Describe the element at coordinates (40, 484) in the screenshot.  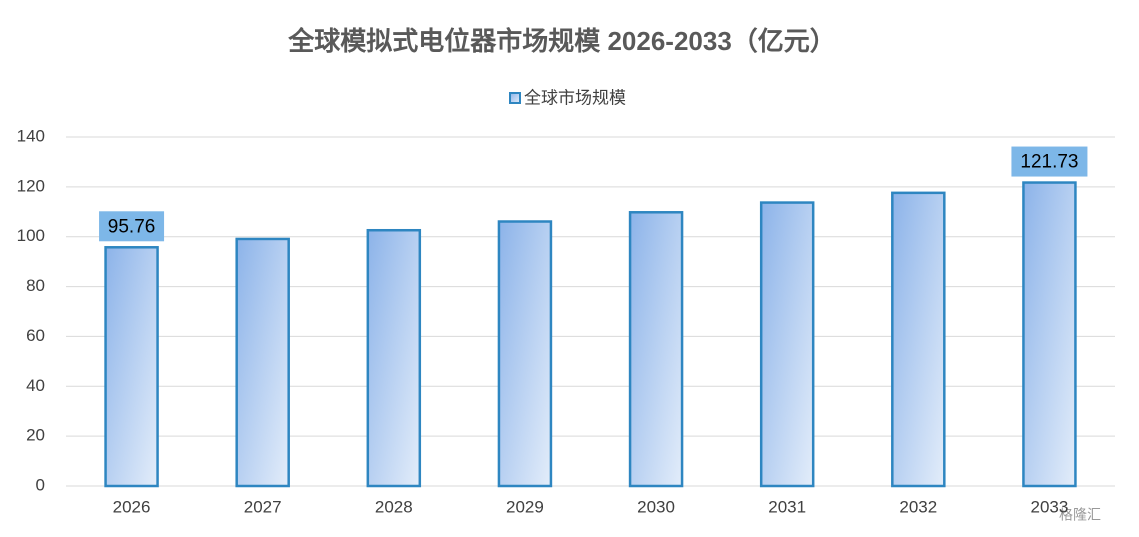
I see `y-tick-label: 0` at that location.